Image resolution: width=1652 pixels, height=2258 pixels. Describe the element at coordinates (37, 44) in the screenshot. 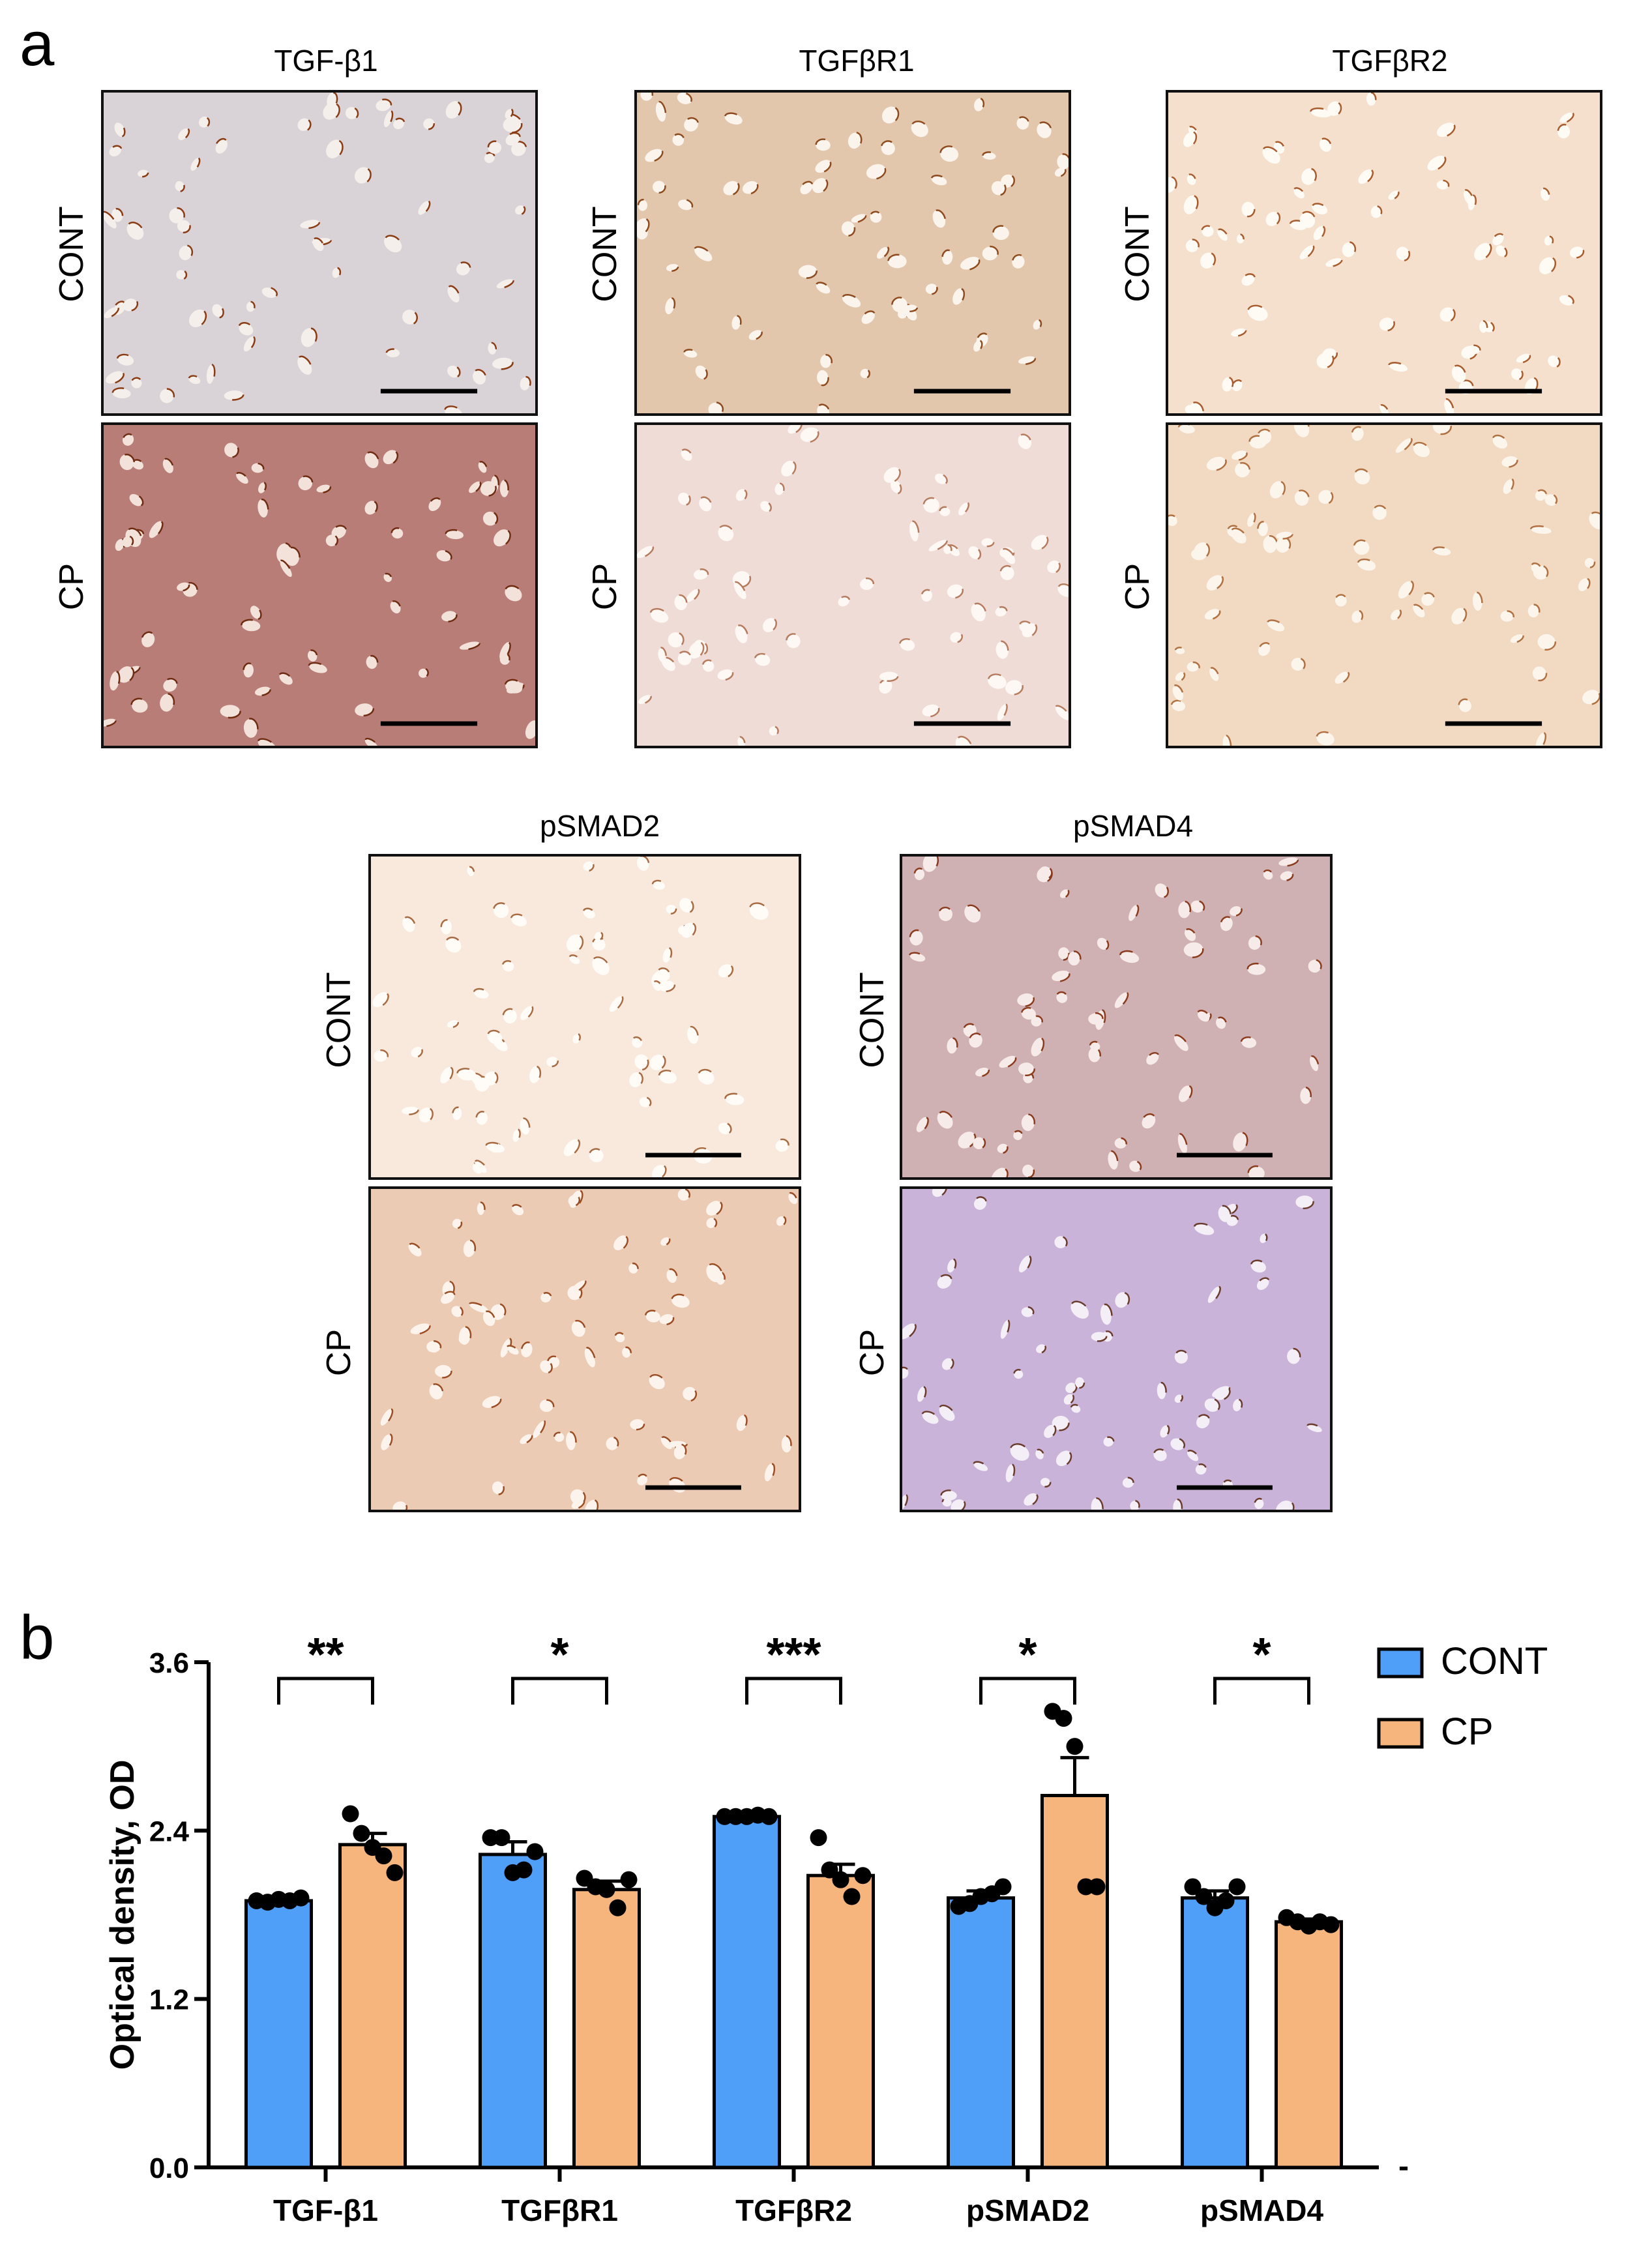

I see `panel-a-label: a` at that location.